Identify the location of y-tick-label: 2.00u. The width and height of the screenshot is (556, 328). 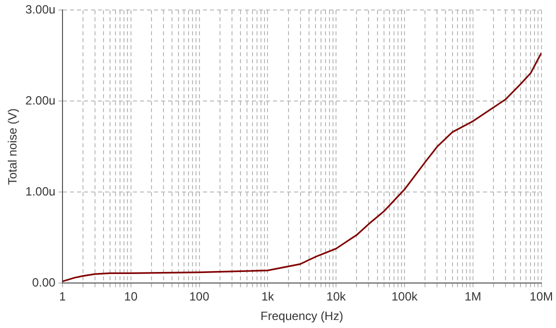
(40, 101).